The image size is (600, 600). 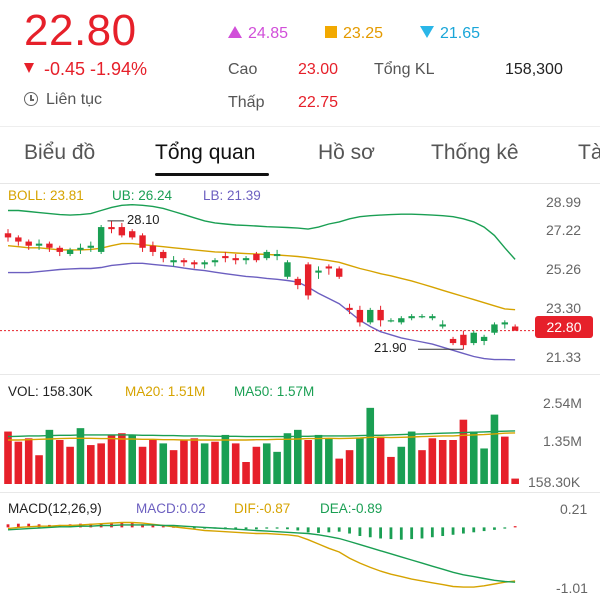 I want to click on price-axis-tick: 28.99, so click(x=564, y=202).